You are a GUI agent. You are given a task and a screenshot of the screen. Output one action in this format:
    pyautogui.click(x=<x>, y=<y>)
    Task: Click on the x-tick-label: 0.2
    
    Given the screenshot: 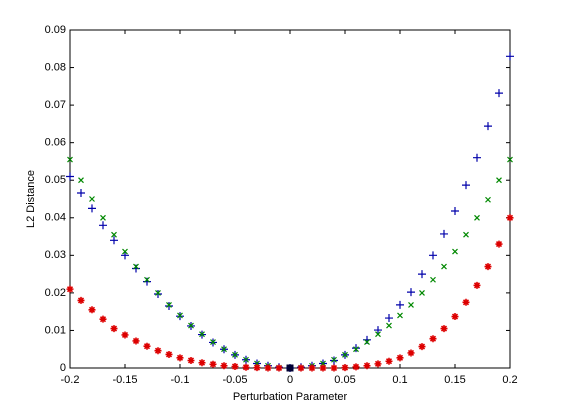 What is the action you would take?
    pyautogui.click(x=509, y=380)
    